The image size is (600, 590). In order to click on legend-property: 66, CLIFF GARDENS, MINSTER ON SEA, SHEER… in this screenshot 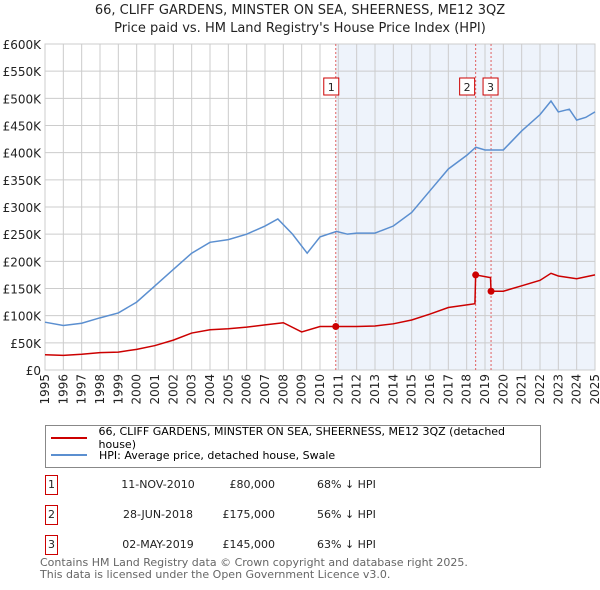, I will do `click(302, 438)`.